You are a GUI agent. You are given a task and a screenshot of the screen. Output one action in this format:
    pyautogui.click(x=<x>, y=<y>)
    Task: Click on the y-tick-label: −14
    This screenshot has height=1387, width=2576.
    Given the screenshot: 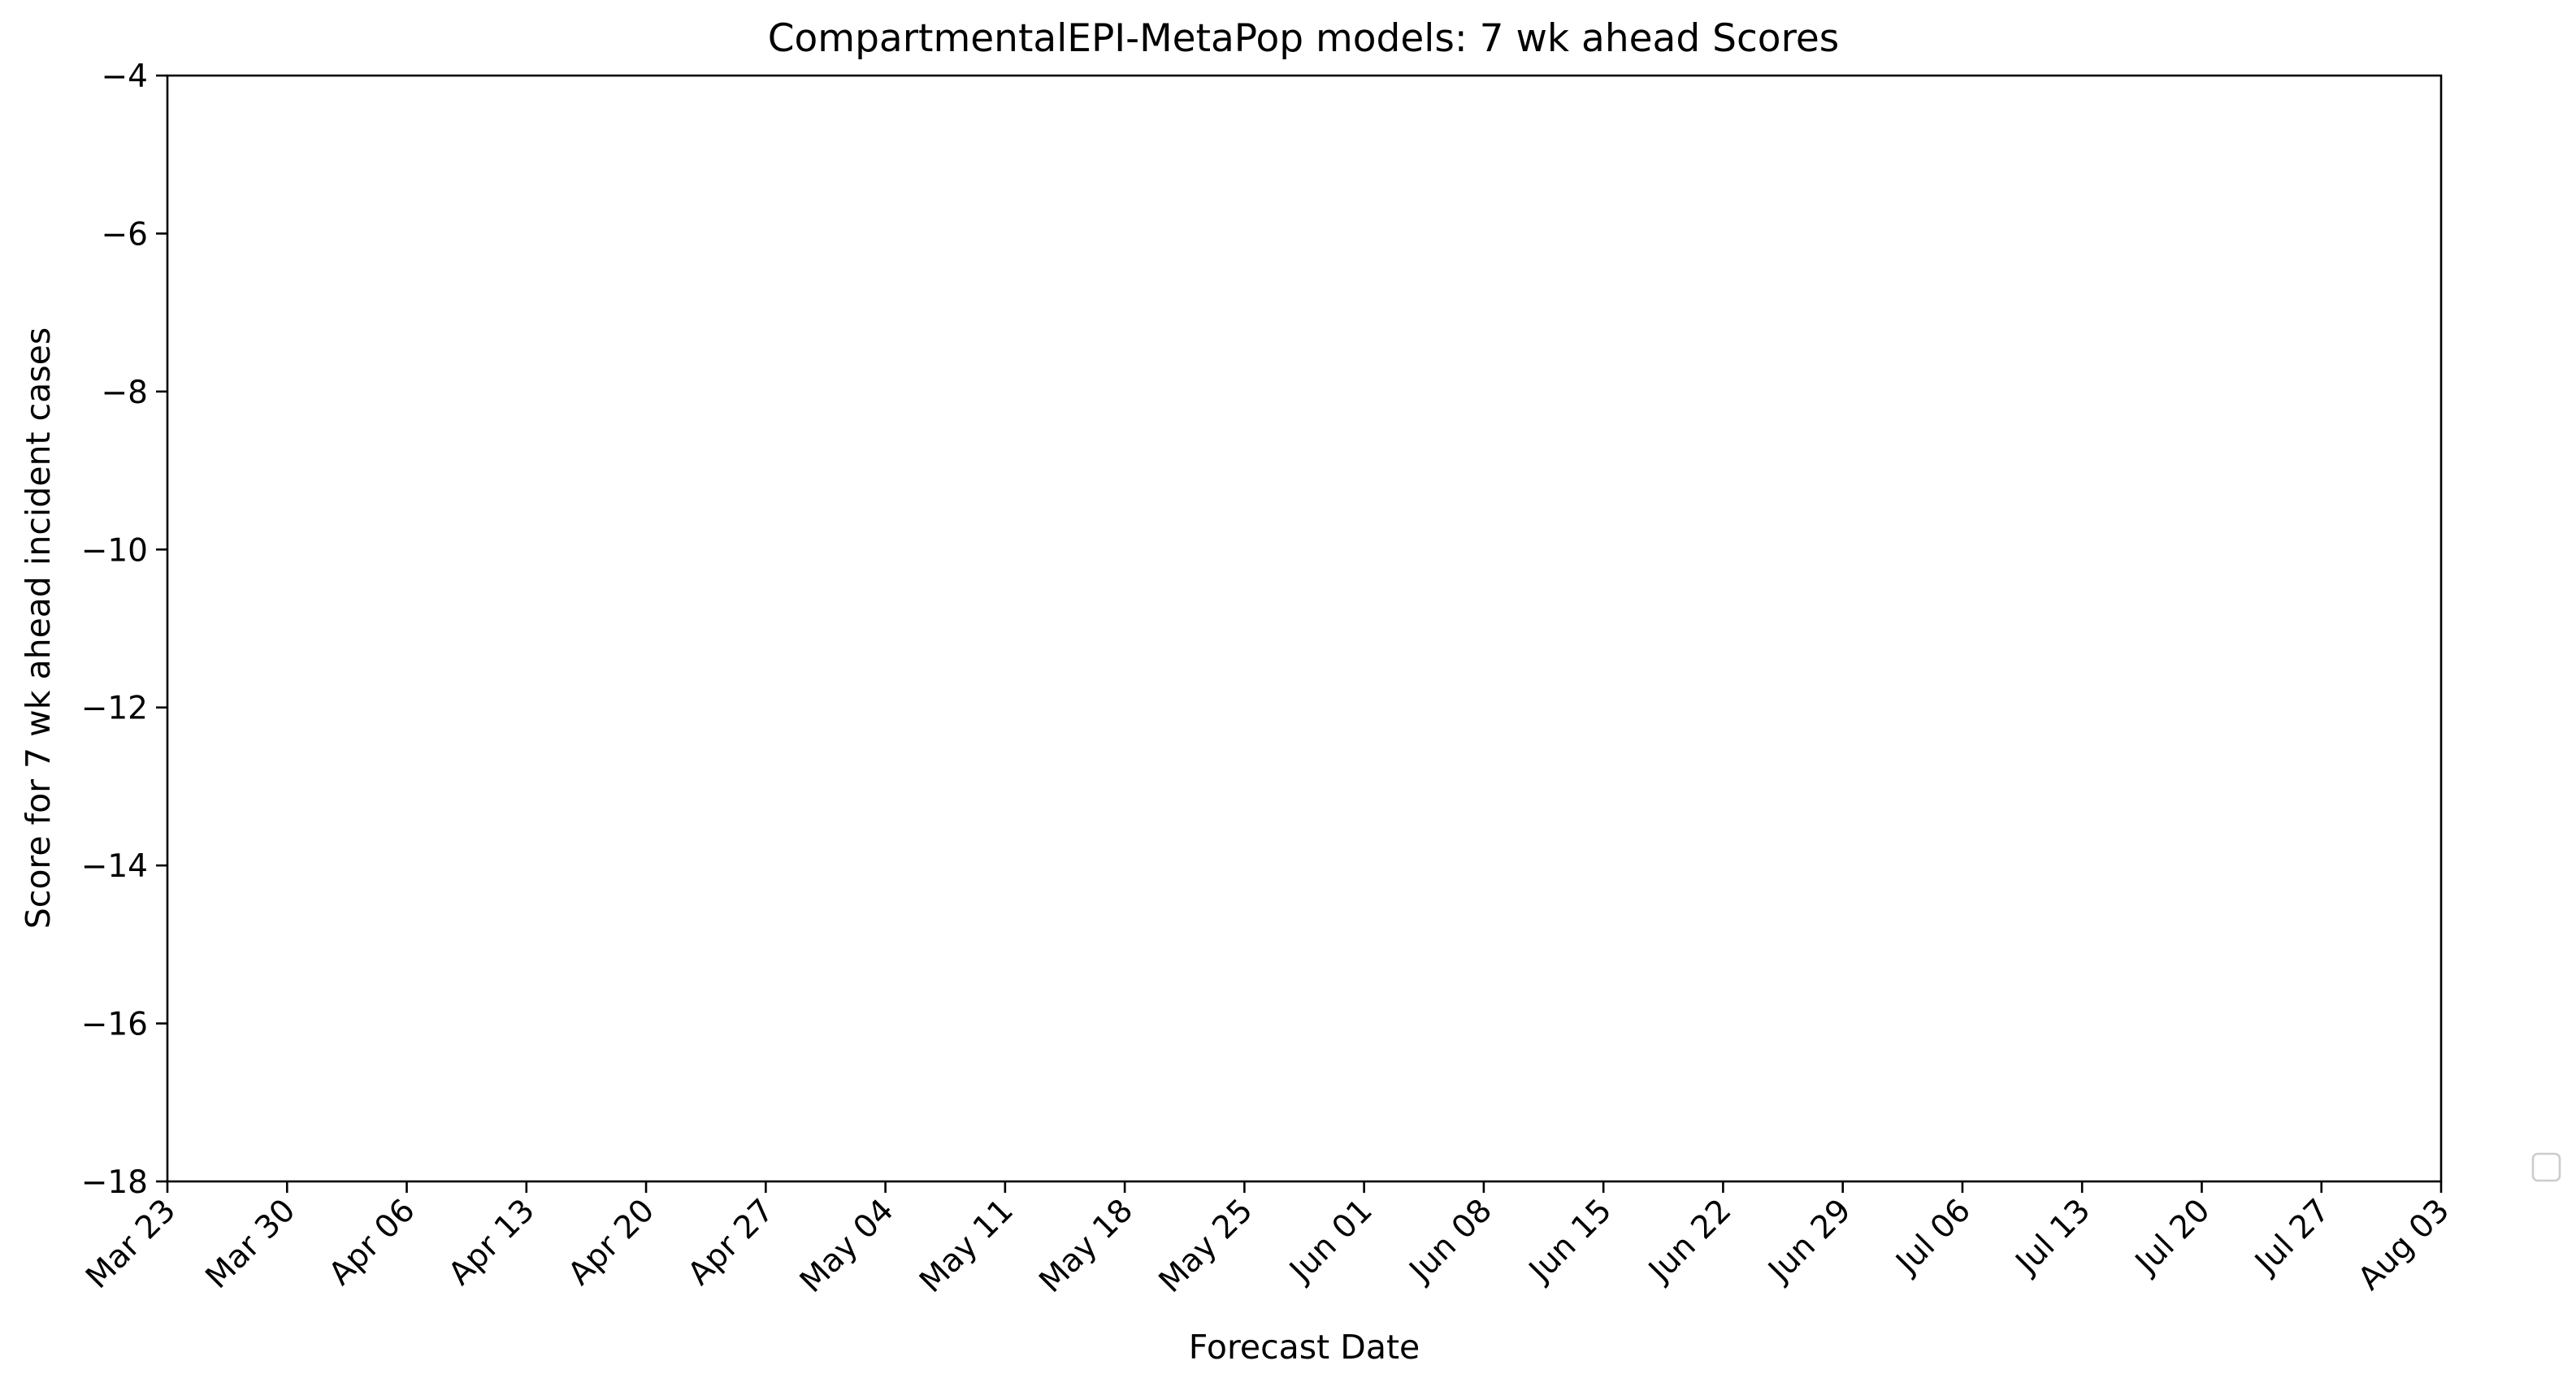 What is the action you would take?
    pyautogui.click(x=114, y=866)
    